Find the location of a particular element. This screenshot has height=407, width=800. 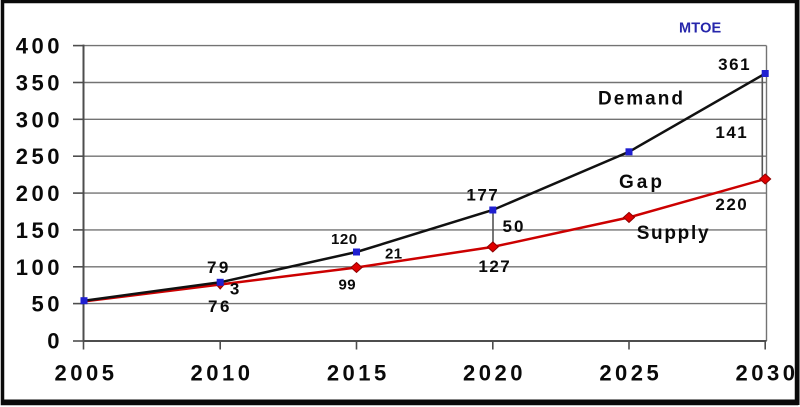

svg-text: 2010 is located at coordinates (222, 373).